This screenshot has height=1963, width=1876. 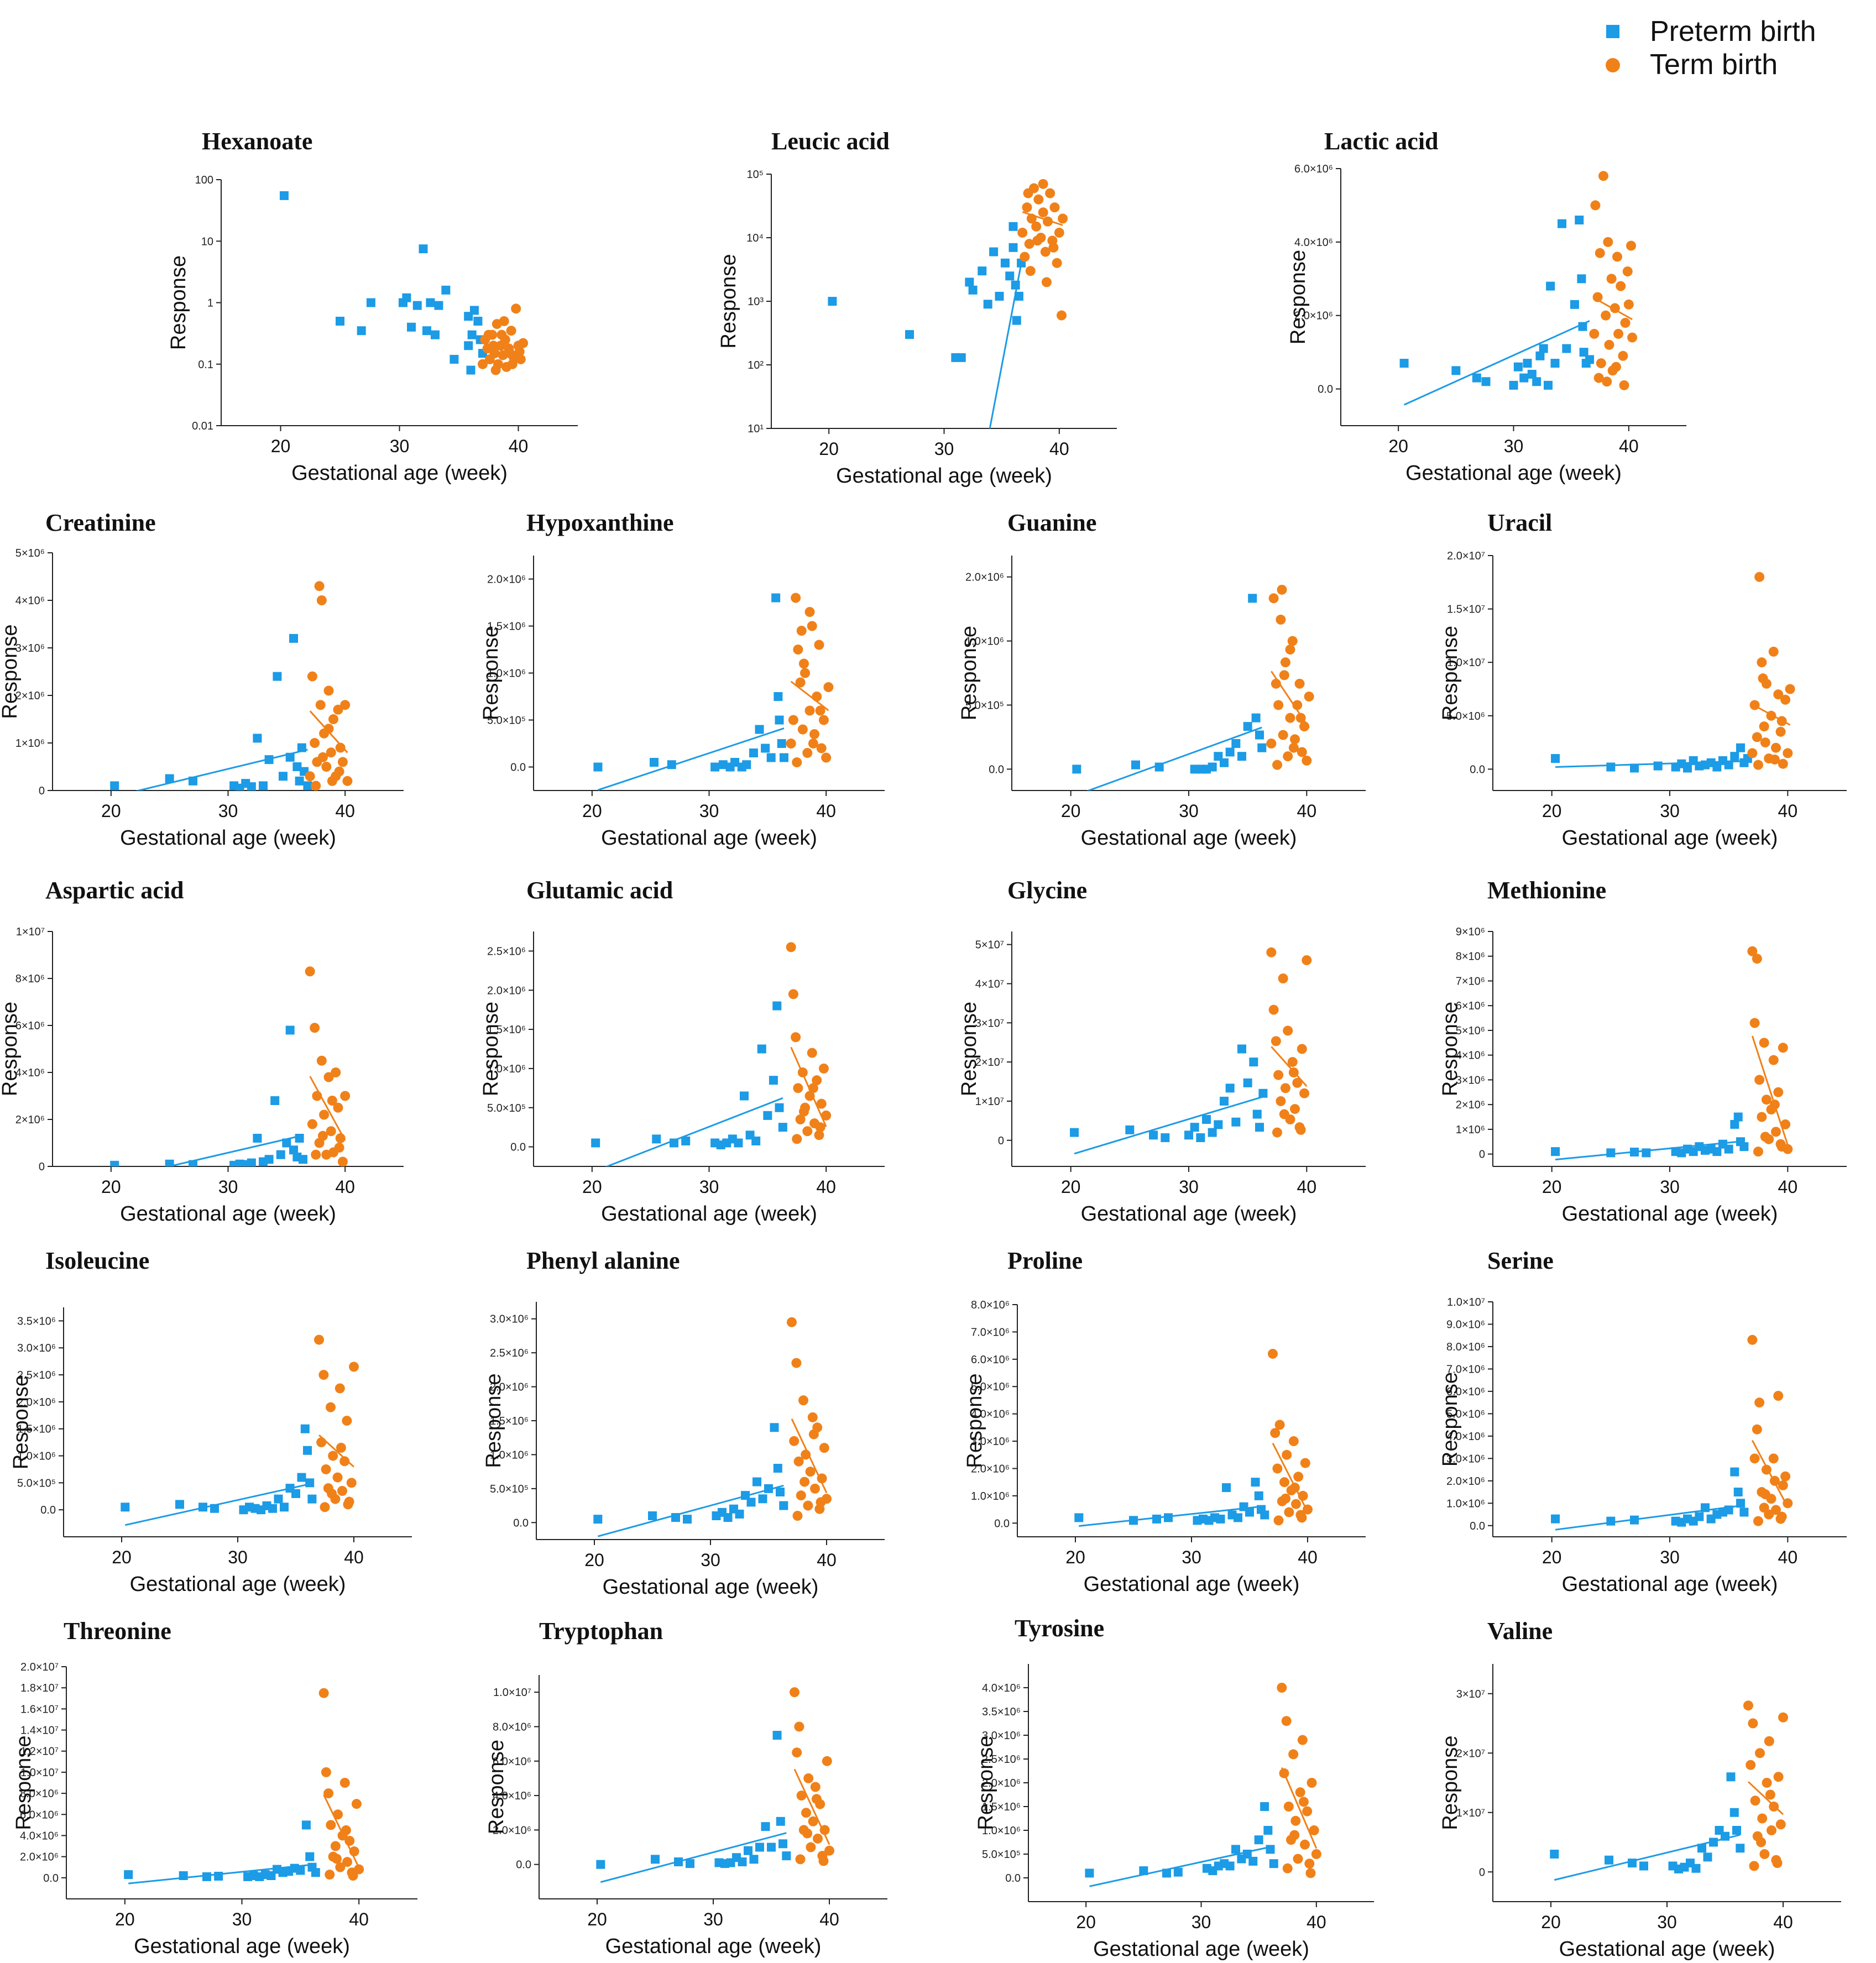 What do you see at coordinates (990, 1062) in the screenshot?
I see `y-tick-label: 2×10⁷` at bounding box center [990, 1062].